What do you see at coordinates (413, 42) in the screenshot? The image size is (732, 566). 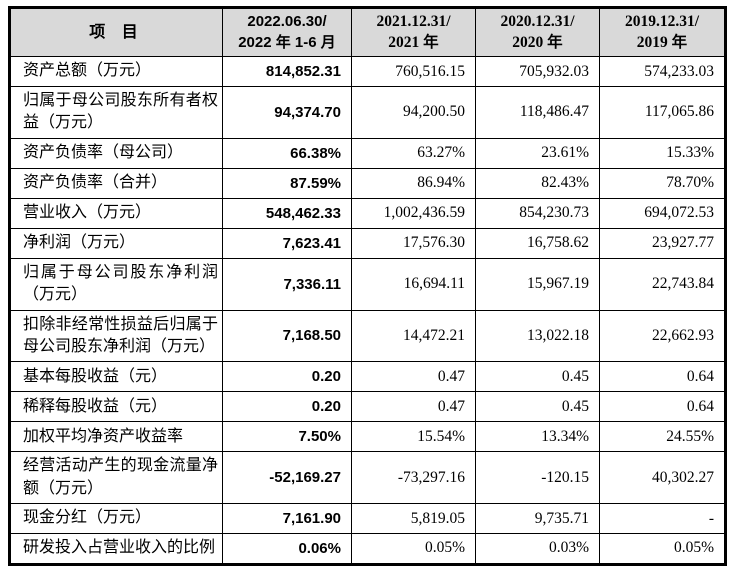 I see `period-label: 2021 年` at bounding box center [413, 42].